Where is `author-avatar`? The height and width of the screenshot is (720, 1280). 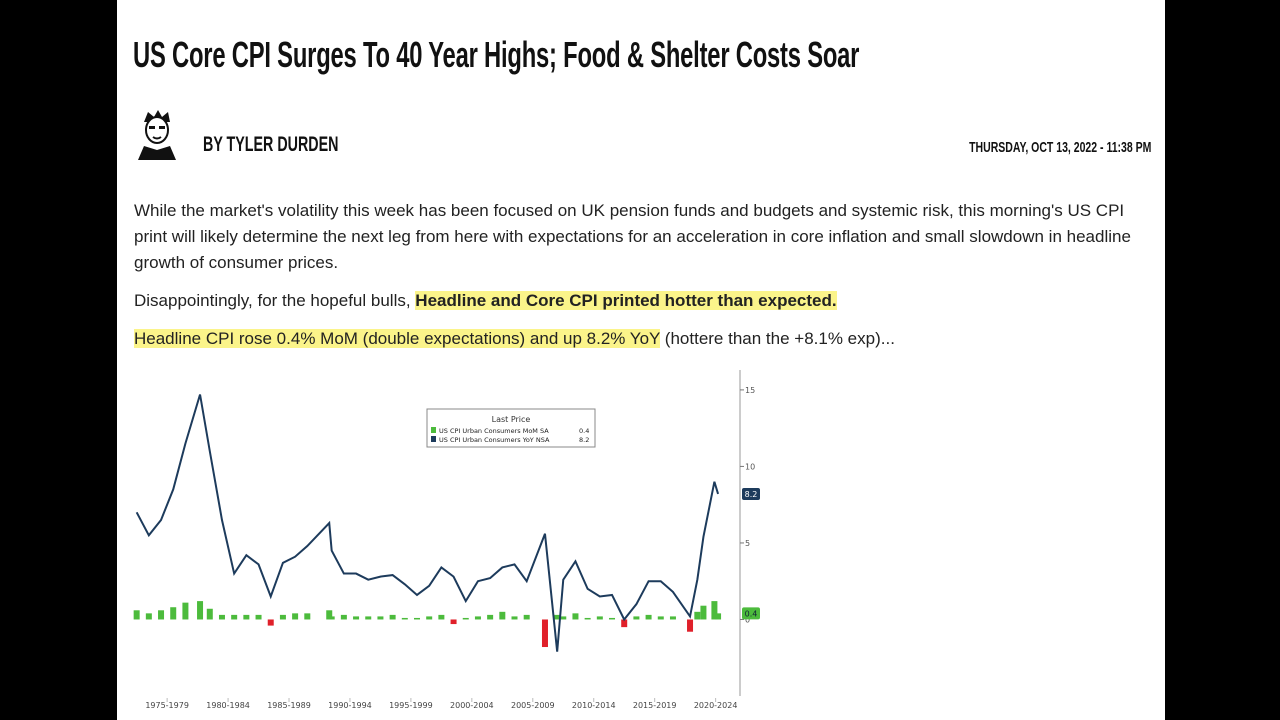 author-avatar is located at coordinates (157, 134).